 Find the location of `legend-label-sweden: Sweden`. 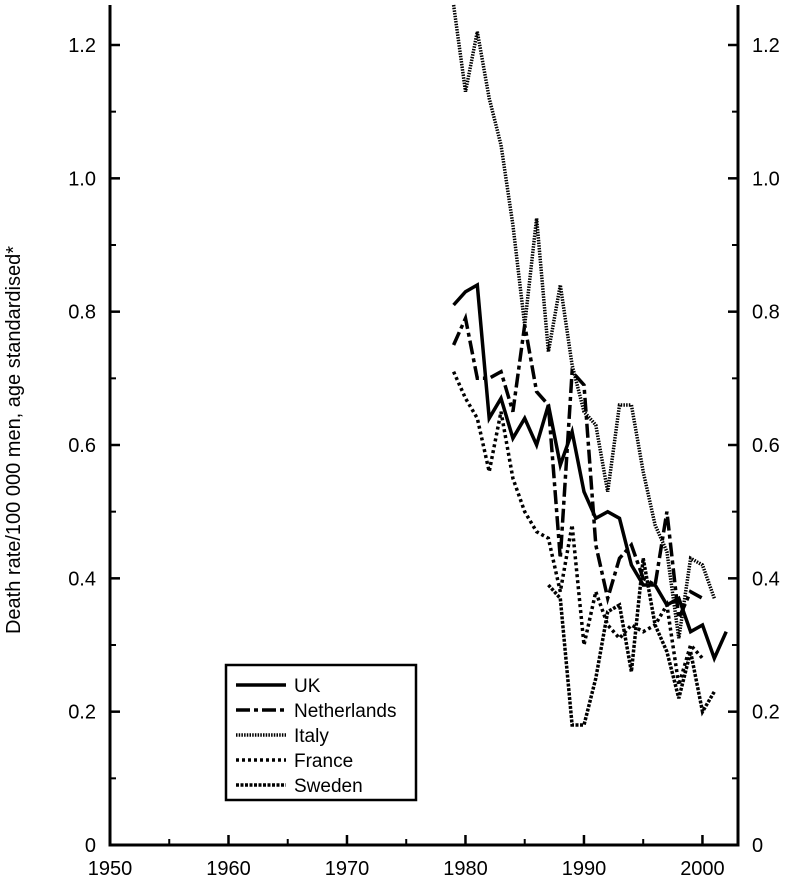

legend-label-sweden: Sweden is located at coordinates (328, 786).